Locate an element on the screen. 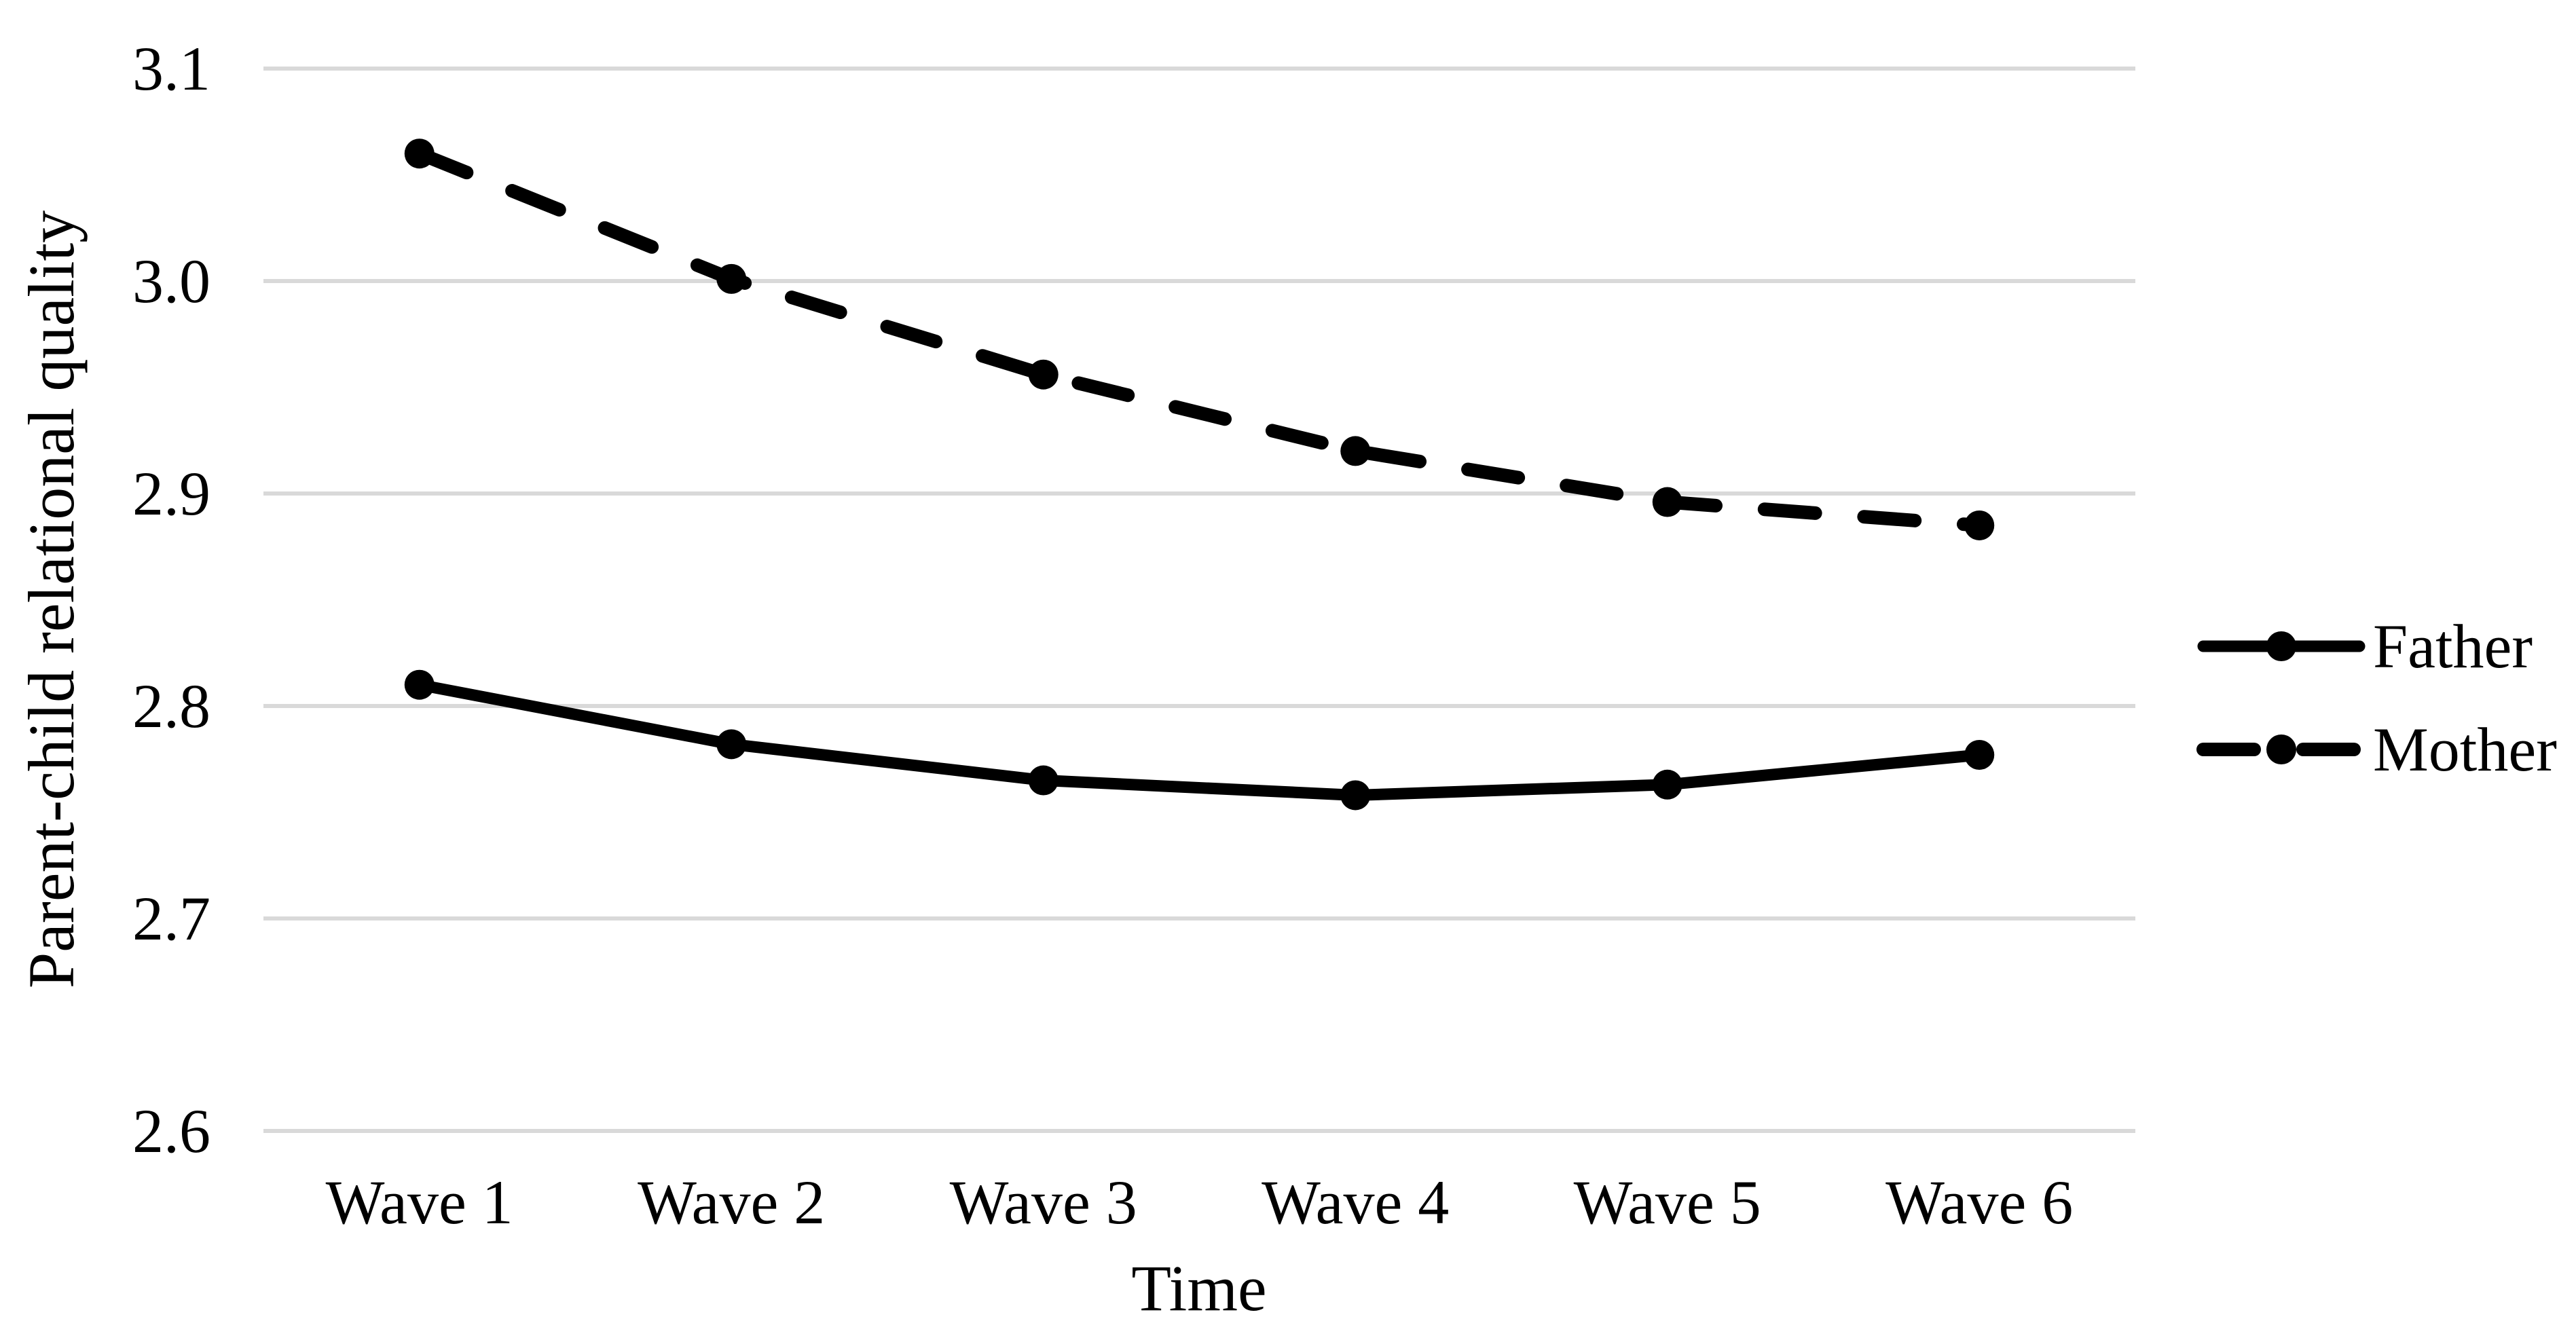 The image size is (2576, 1338). y-tick-label: 3.1 is located at coordinates (171, 68).